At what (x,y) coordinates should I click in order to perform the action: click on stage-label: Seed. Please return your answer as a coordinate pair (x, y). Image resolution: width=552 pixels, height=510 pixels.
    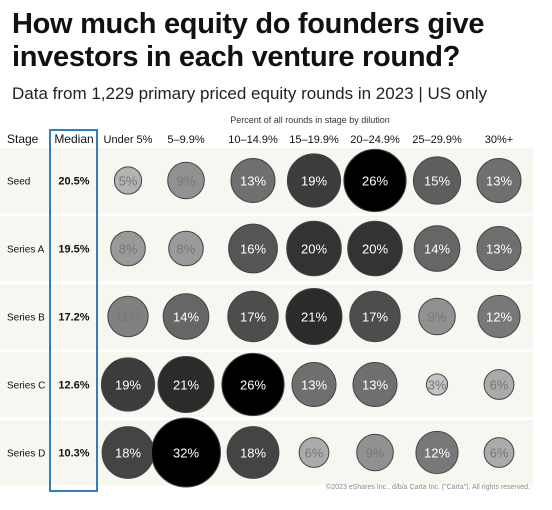
    Looking at the image, I should click on (18, 182).